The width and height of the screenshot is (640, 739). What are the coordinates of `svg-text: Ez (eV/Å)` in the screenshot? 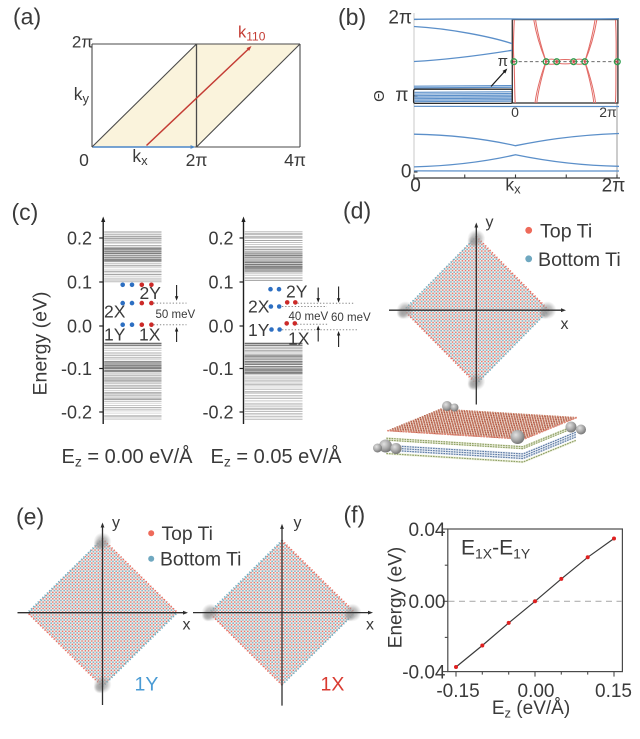 It's located at (531, 709).